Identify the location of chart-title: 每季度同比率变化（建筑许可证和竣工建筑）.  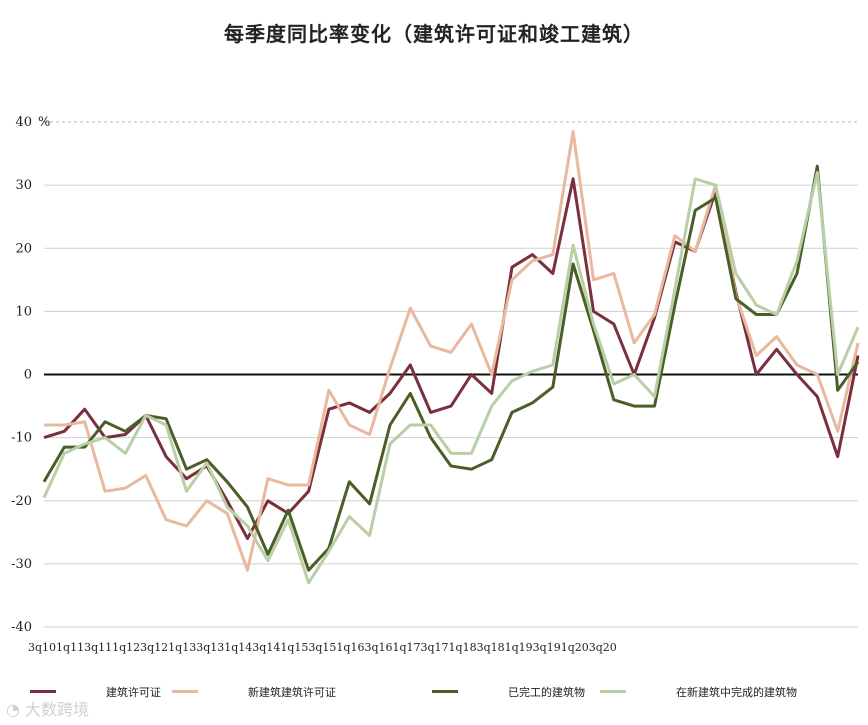
(434, 34).